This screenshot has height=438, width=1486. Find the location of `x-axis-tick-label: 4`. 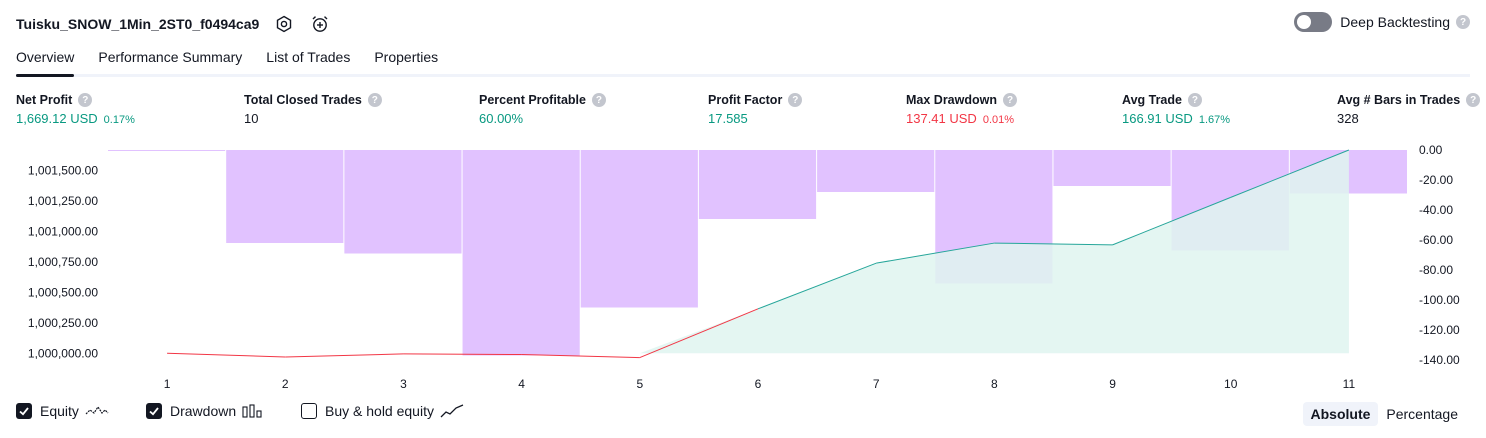

x-axis-tick-label: 4 is located at coordinates (521, 384).